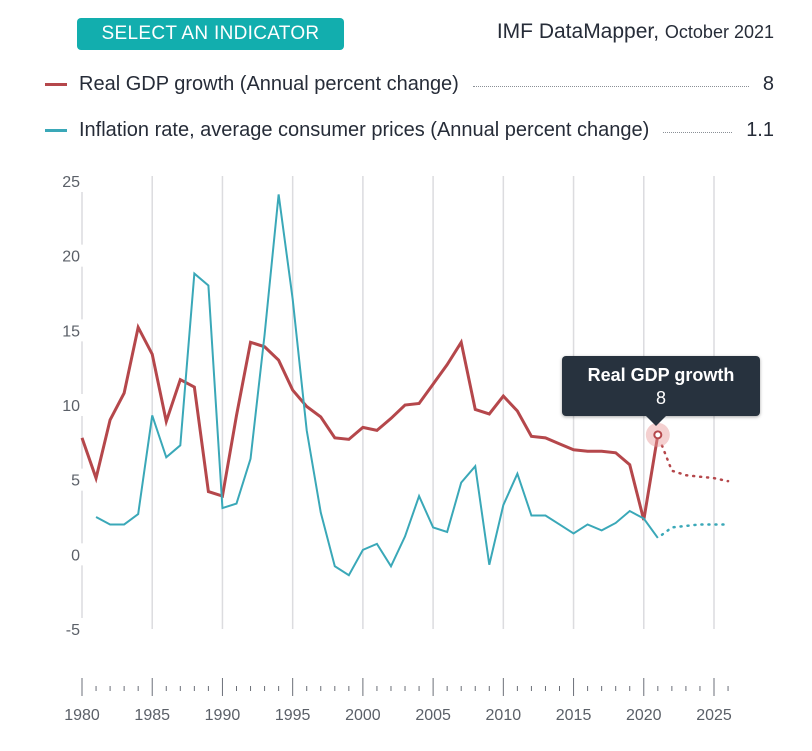  What do you see at coordinates (504, 715) in the screenshot?
I see `x-tick-label: 2010` at bounding box center [504, 715].